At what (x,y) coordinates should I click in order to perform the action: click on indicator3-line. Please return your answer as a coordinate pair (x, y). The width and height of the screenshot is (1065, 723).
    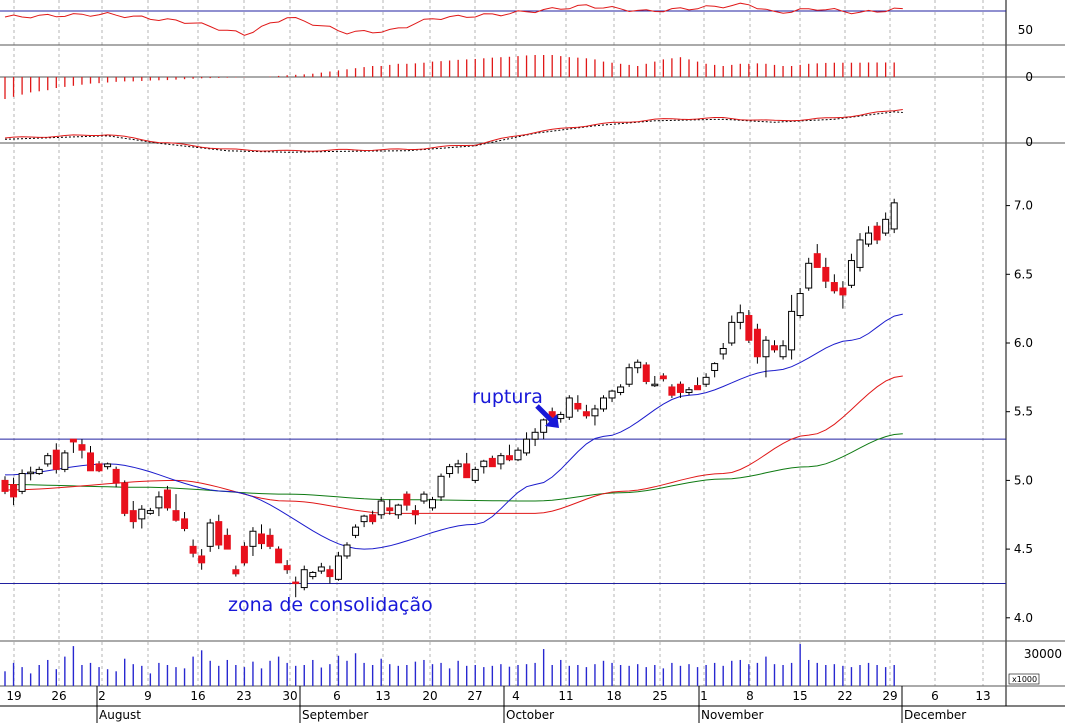
    Looking at the image, I should click on (453, 130).